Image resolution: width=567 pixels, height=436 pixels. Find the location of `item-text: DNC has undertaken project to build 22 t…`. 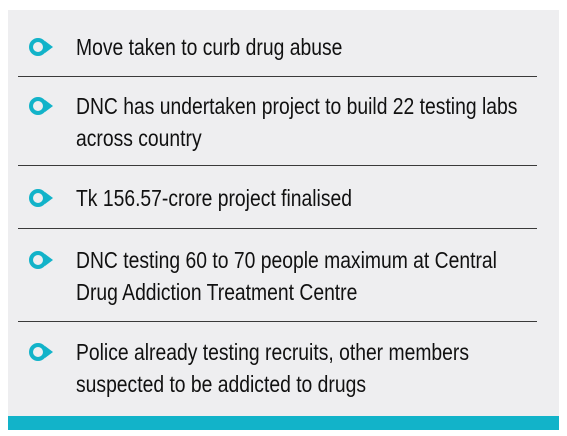

item-text: DNC has undertaken project to build 22 t… is located at coordinates (297, 122).